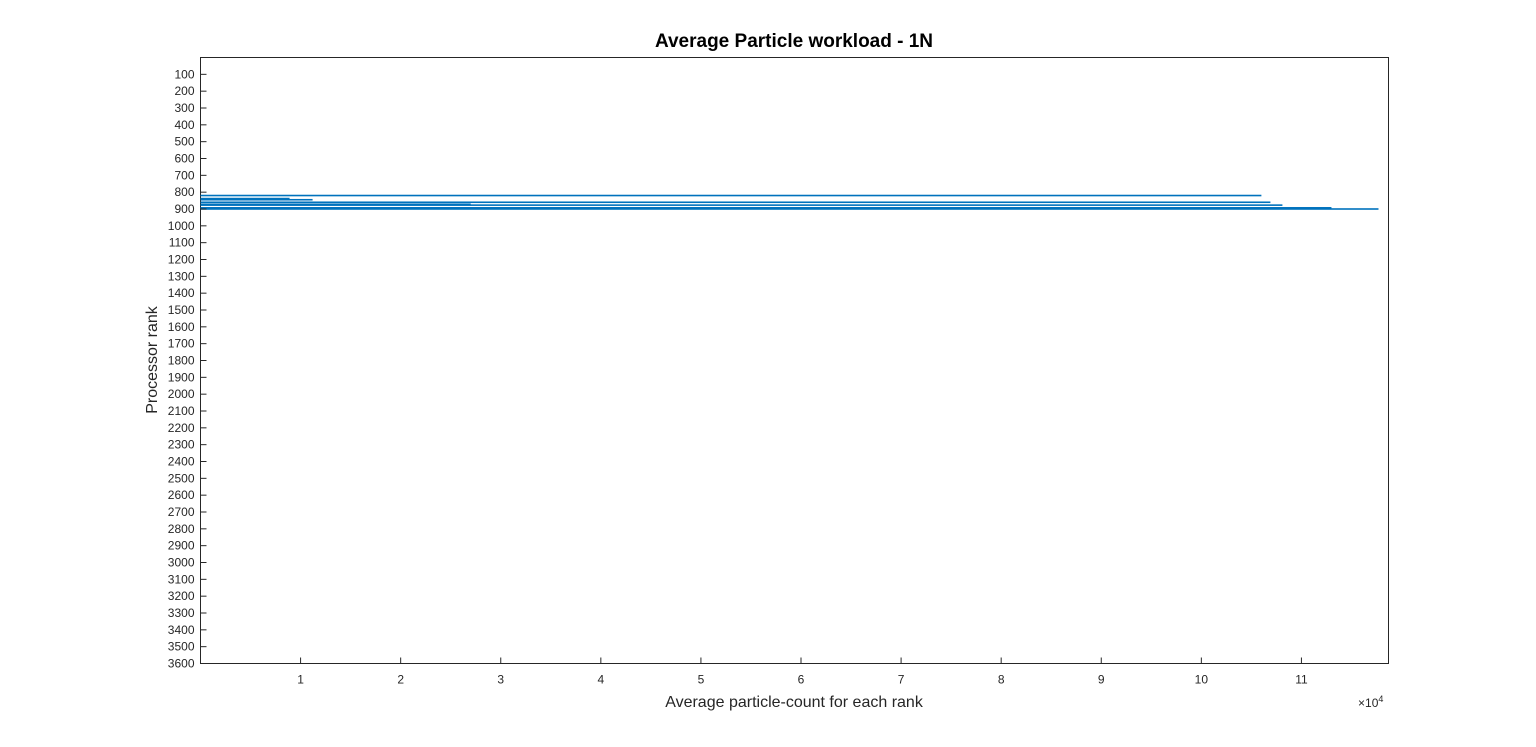 This screenshot has width=1536, height=747. Describe the element at coordinates (181, 260) in the screenshot. I see `y-tick-label: 1200` at that location.